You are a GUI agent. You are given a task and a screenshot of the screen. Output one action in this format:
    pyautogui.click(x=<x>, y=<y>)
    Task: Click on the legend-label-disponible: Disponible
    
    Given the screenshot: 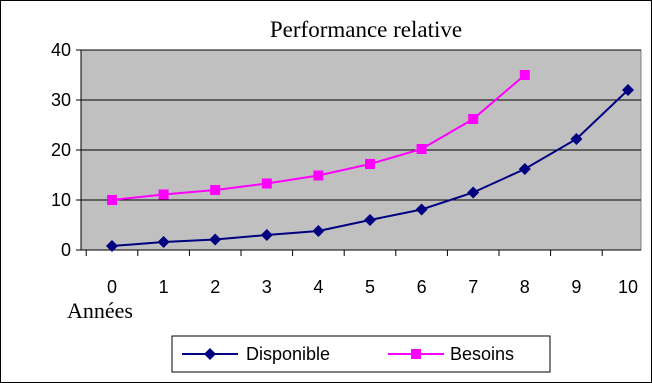 What is the action you would take?
    pyautogui.click(x=288, y=354)
    